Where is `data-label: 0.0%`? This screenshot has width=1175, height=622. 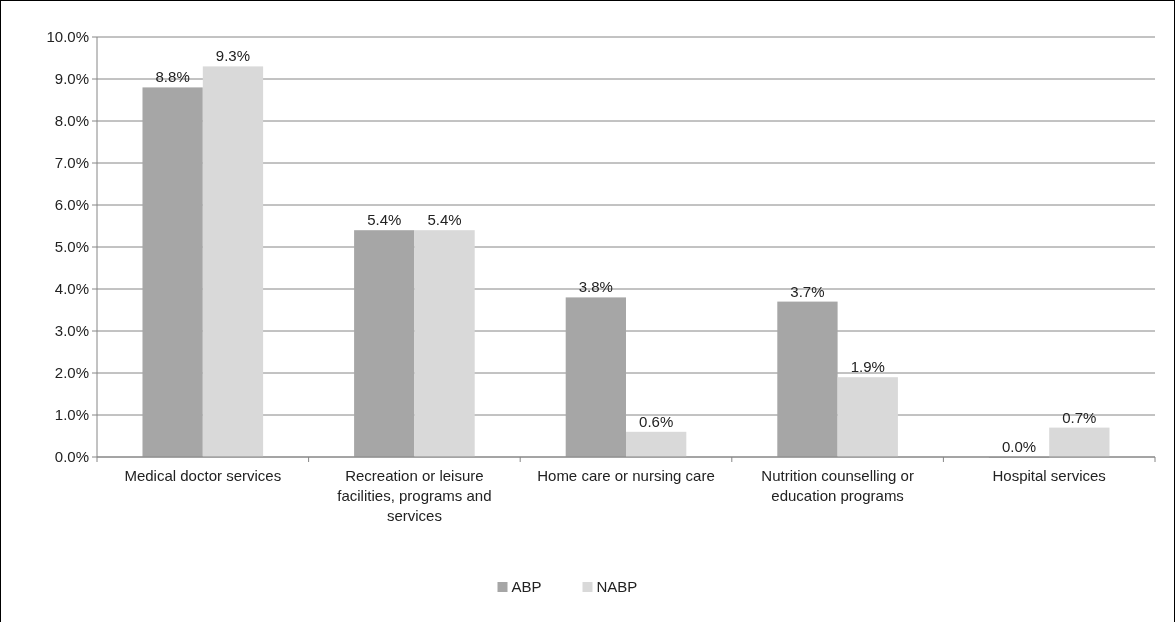
data-label: 0.0% is located at coordinates (1019, 446).